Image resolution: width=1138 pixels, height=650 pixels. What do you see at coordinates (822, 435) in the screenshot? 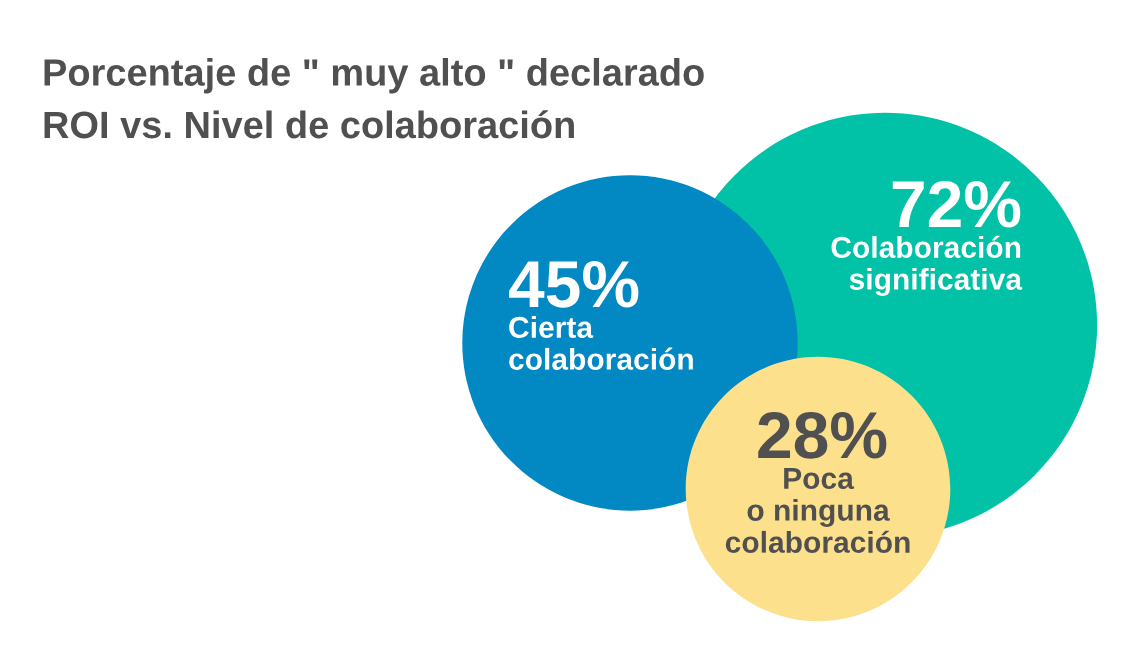
I see `data-label: 28%` at bounding box center [822, 435].